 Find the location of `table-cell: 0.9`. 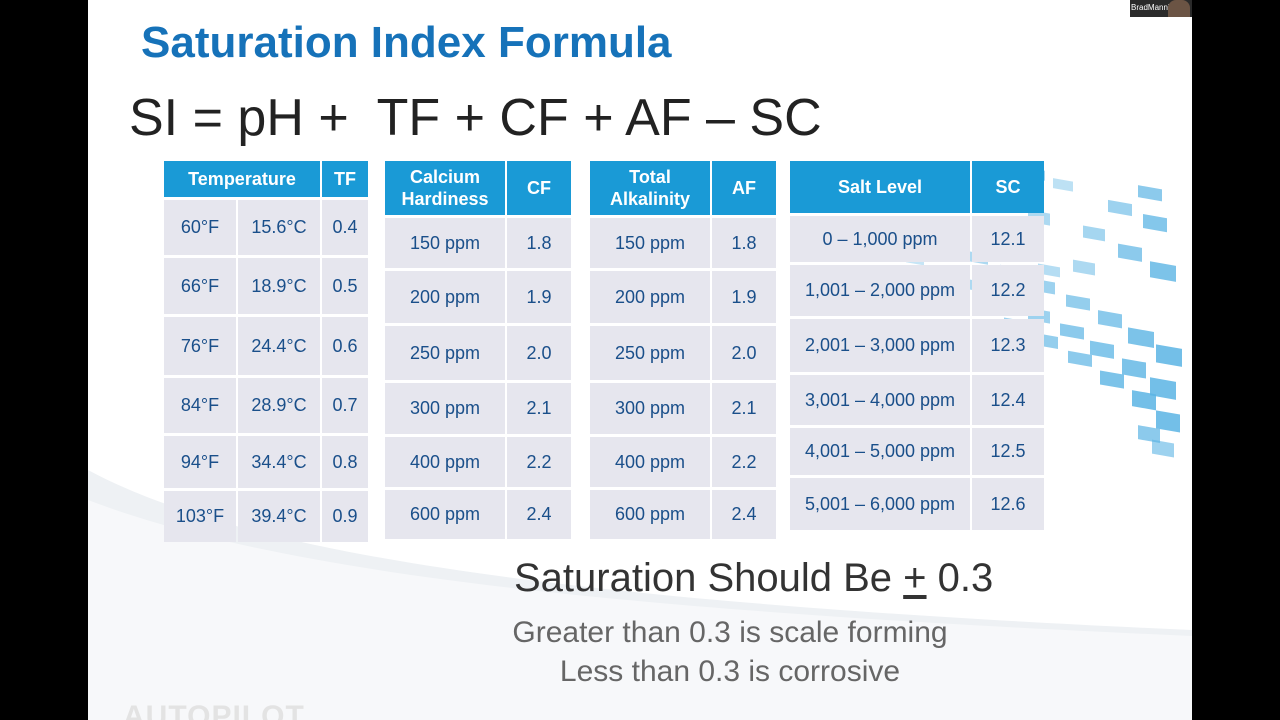

table-cell: 0.9 is located at coordinates (345, 516).